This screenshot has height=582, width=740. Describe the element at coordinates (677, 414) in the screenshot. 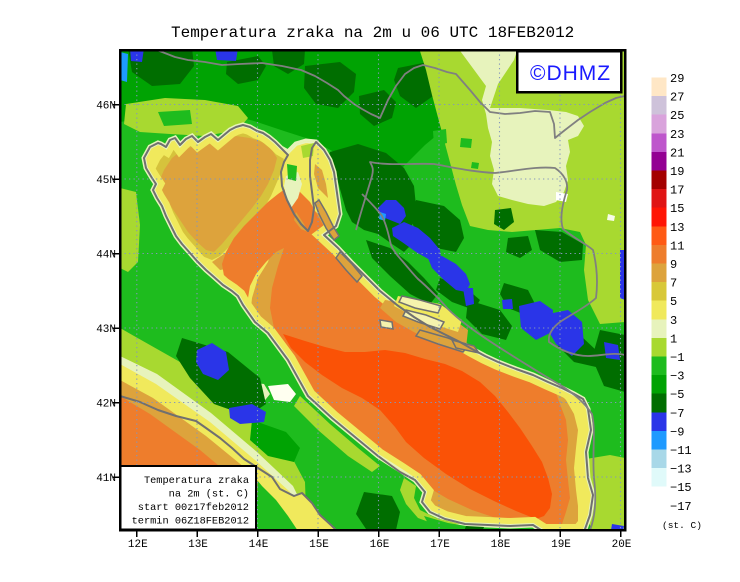

I see `svg-text: −7` at that location.